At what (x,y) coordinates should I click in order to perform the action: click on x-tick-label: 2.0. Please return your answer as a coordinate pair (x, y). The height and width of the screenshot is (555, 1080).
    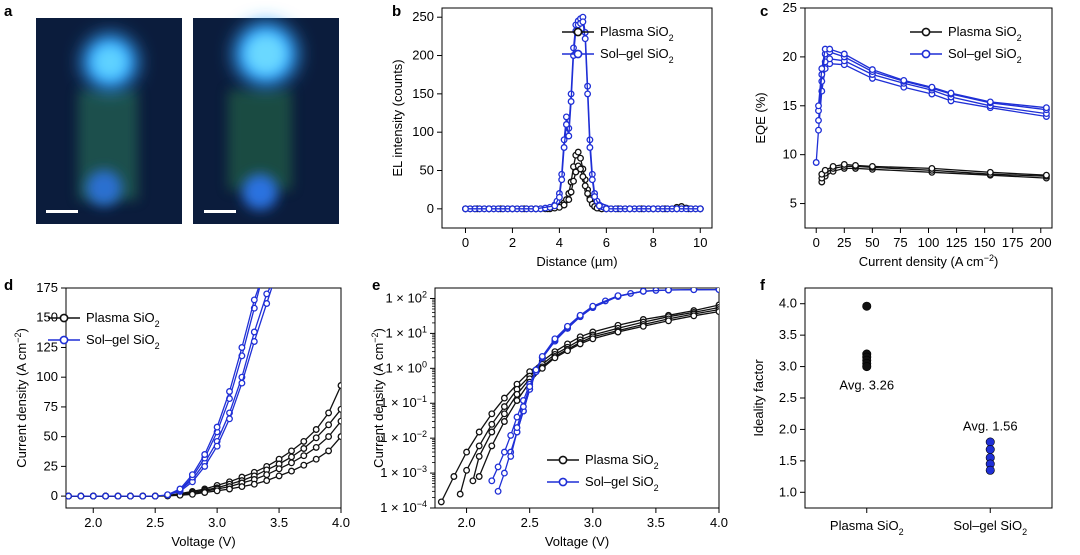
    Looking at the image, I should click on (93, 522).